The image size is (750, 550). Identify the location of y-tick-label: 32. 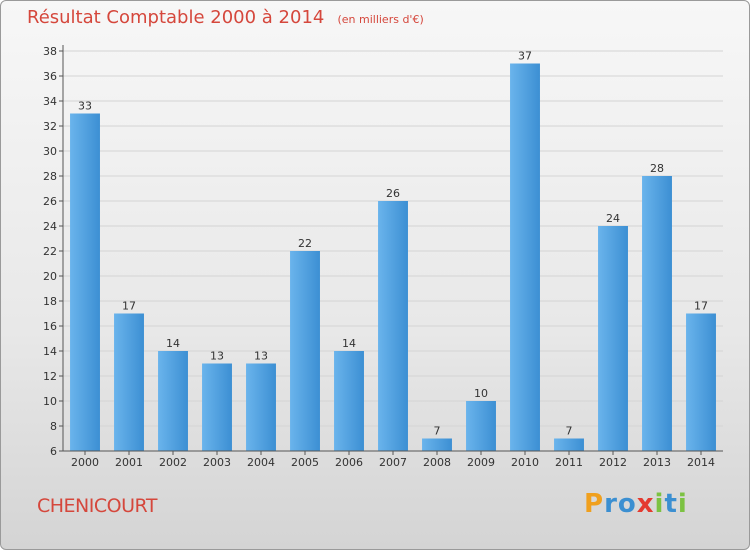
(50, 126).